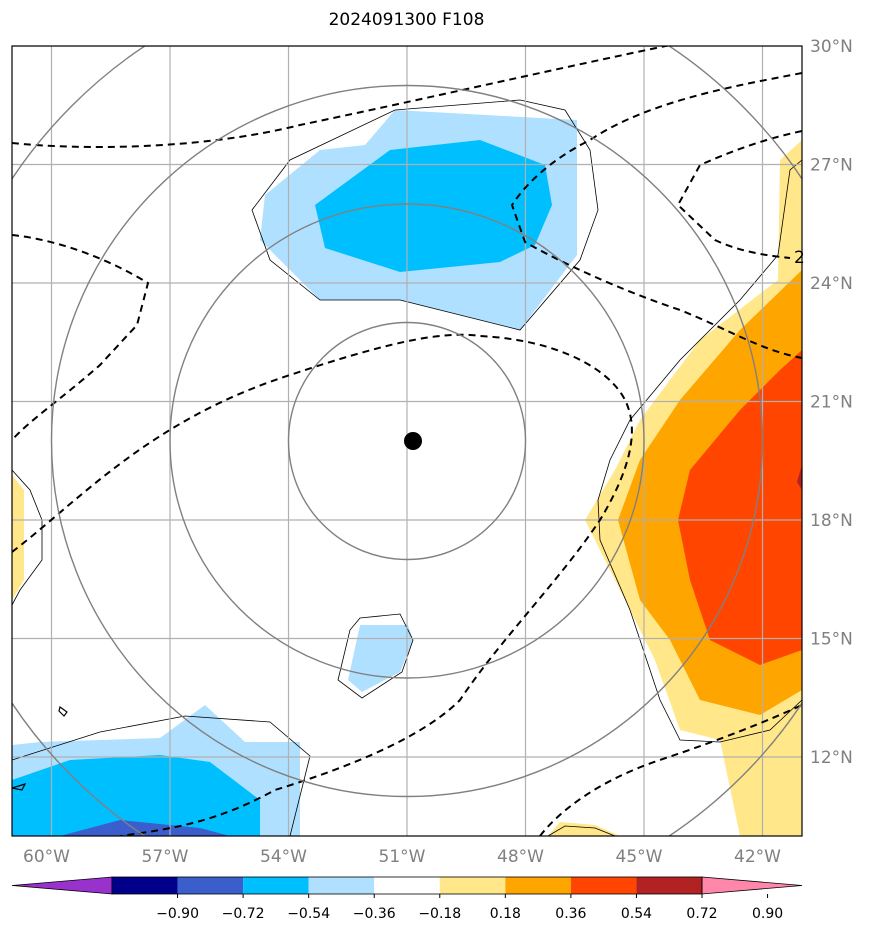 The width and height of the screenshot is (873, 933). Describe the element at coordinates (243, 914) in the screenshot. I see `colorbar-tick-label: −0.72` at that location.